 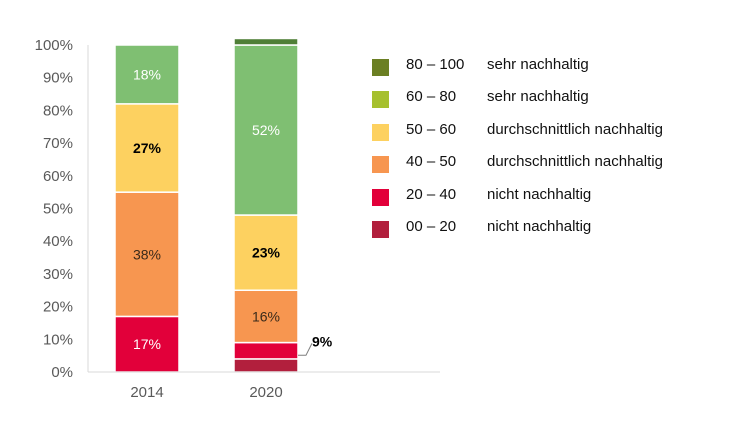 I want to click on bar-data-label: 27%, so click(x=147, y=148).